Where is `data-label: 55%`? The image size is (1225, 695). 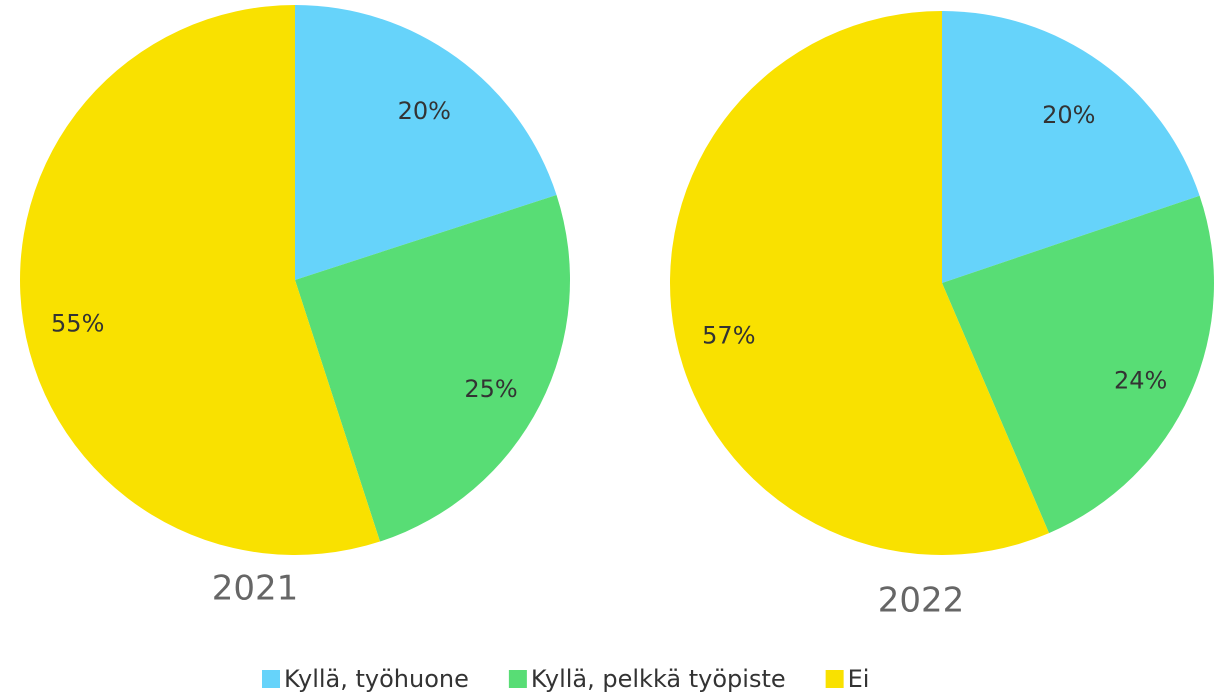 data-label: 55% is located at coordinates (77, 323).